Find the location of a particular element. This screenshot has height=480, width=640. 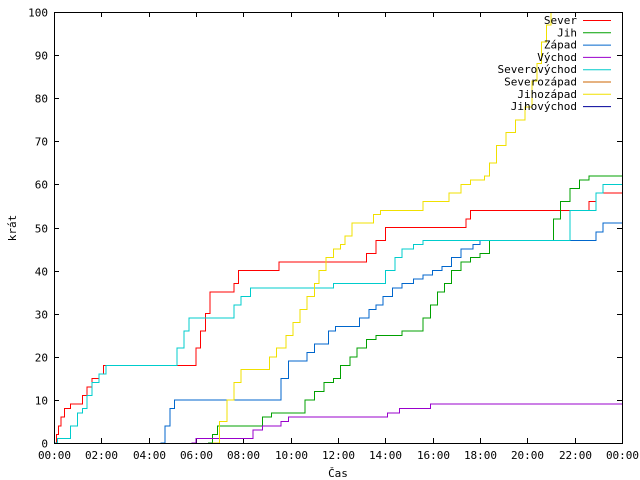

series-line-východ is located at coordinates (406, 423).